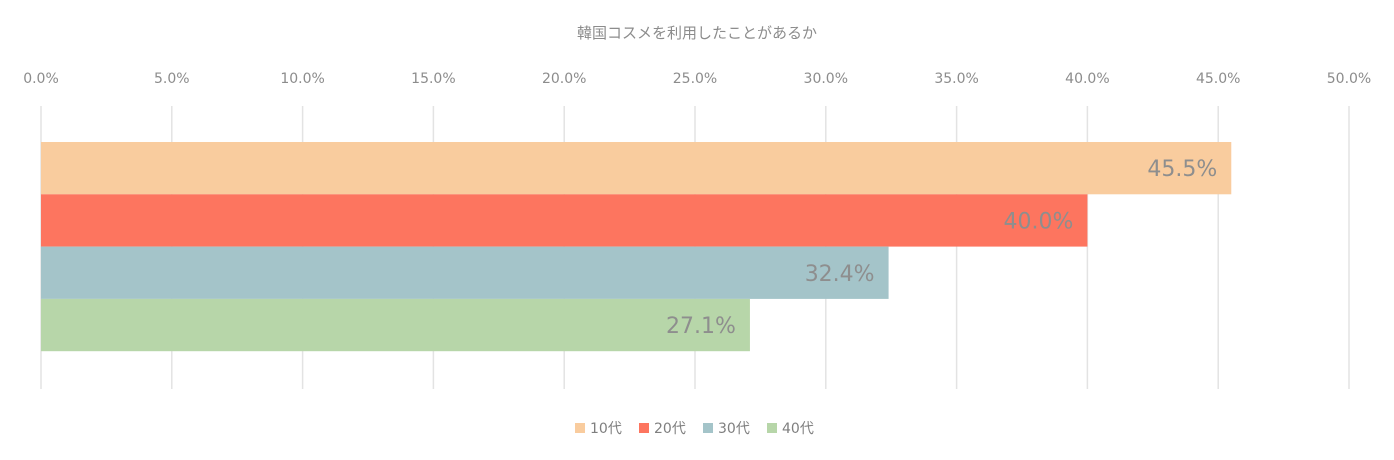 The height and width of the screenshot is (460, 1394). What do you see at coordinates (172, 79) in the screenshot?
I see `x-tick-label: 5.0%` at bounding box center [172, 79].